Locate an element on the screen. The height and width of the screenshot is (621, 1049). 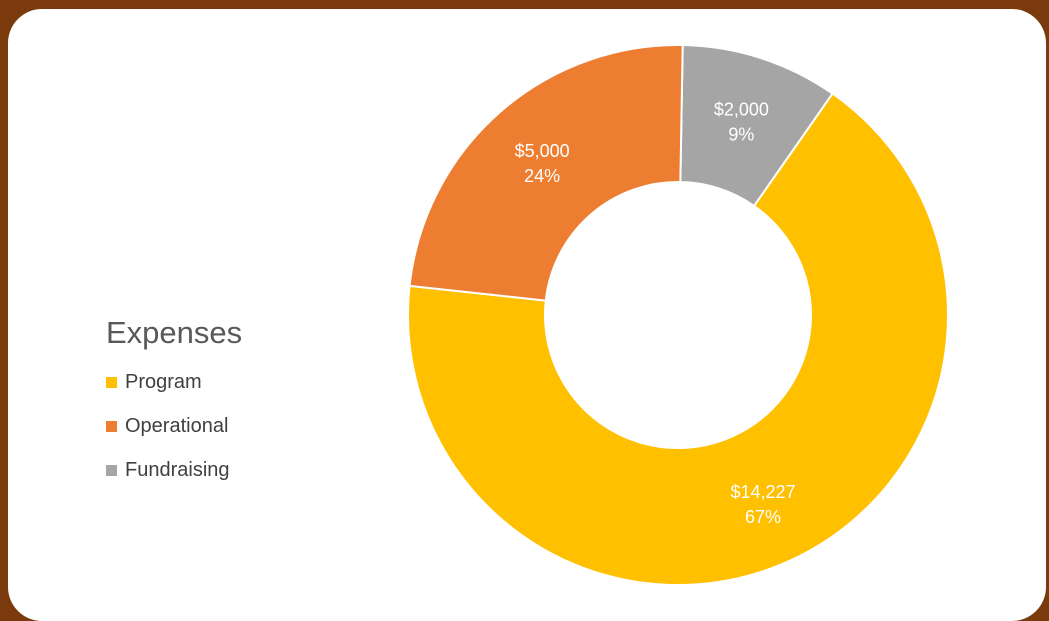
legend-label-program: Program is located at coordinates (163, 382).